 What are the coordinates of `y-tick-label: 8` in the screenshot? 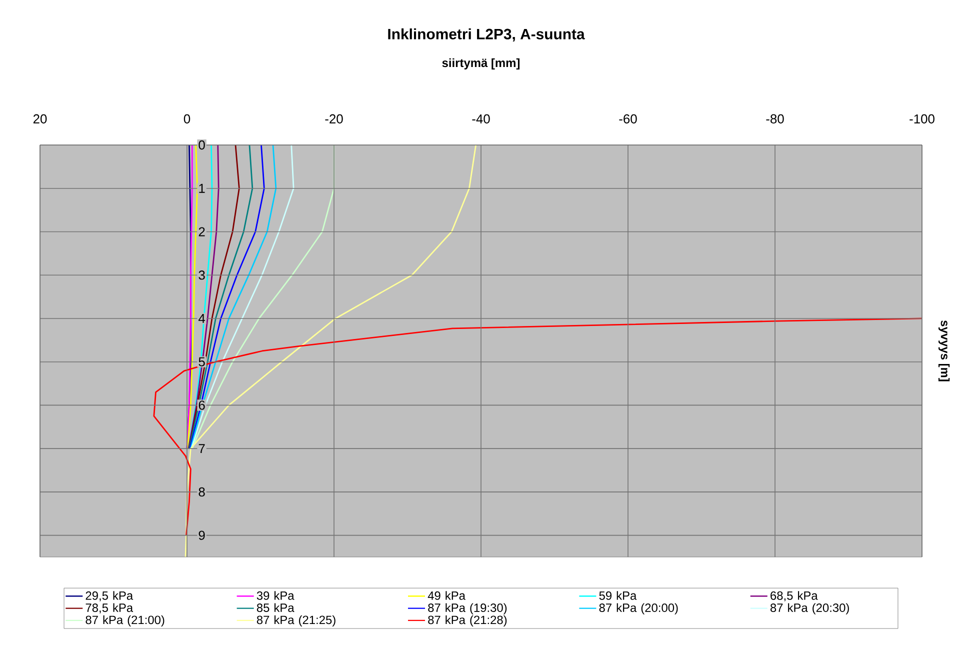 It's located at (201, 492).